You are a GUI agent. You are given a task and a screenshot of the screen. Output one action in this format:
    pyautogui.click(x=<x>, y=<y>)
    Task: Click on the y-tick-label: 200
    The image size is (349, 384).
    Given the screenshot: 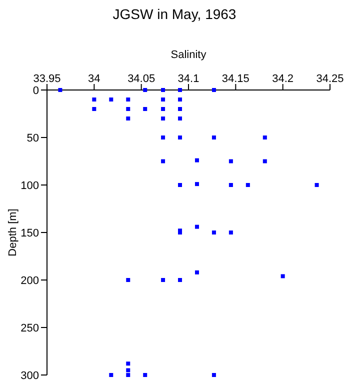 What is the action you would take?
    pyautogui.click(x=29, y=280)
    